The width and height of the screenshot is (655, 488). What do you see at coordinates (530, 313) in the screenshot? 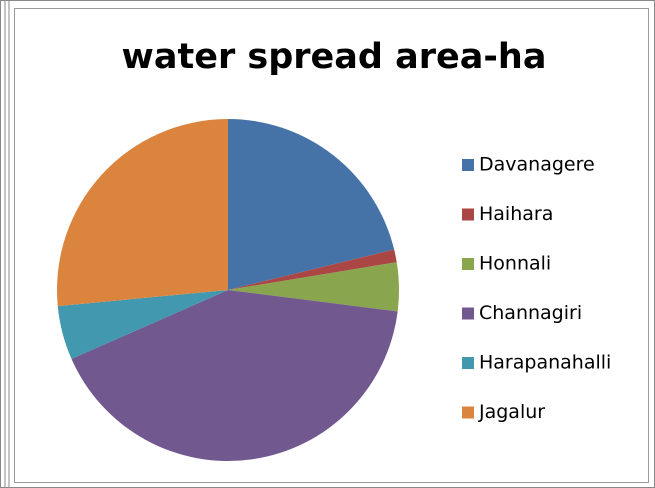
I see `legend-label: Channagiri` at bounding box center [530, 313].